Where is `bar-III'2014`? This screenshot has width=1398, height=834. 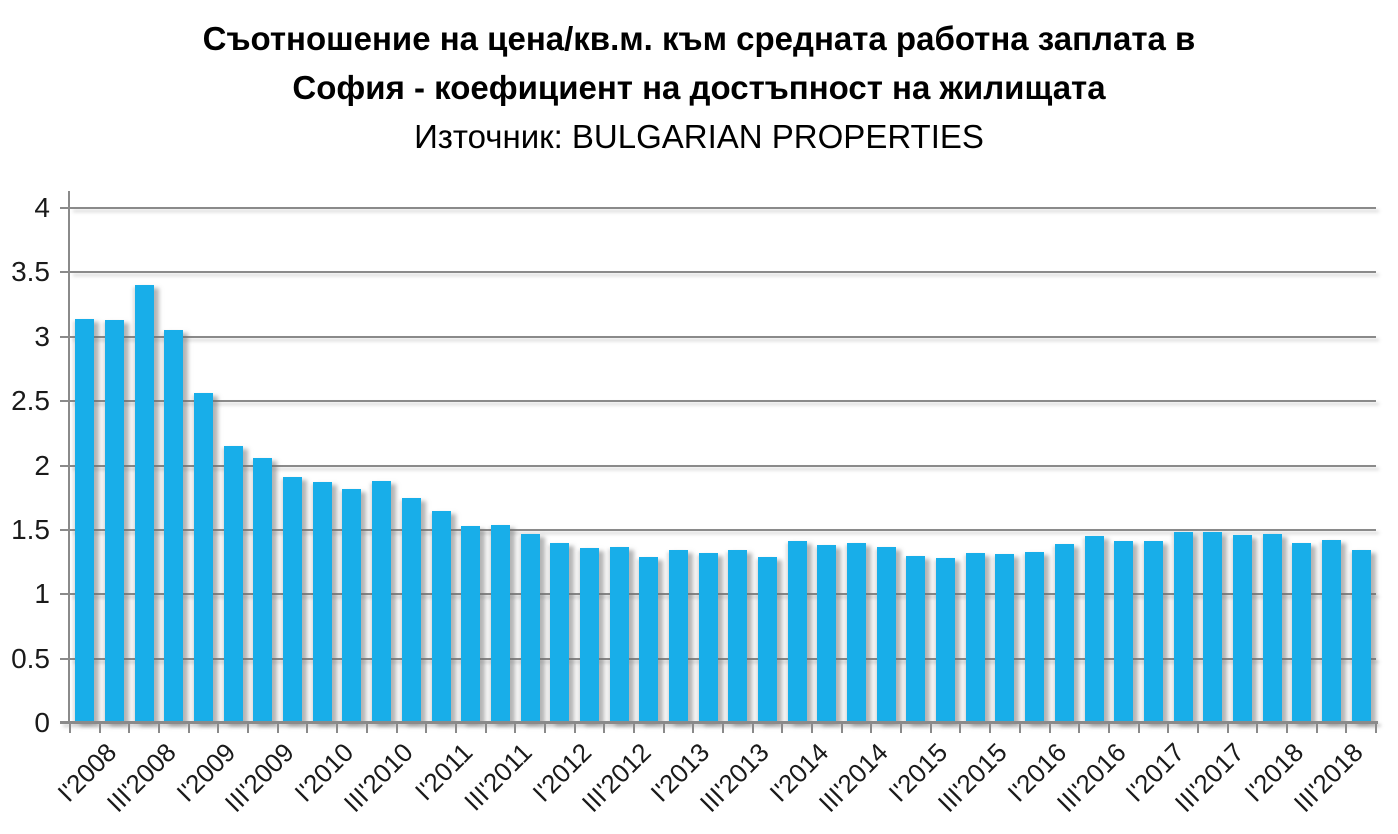 bar-III'2014 is located at coordinates (857, 632).